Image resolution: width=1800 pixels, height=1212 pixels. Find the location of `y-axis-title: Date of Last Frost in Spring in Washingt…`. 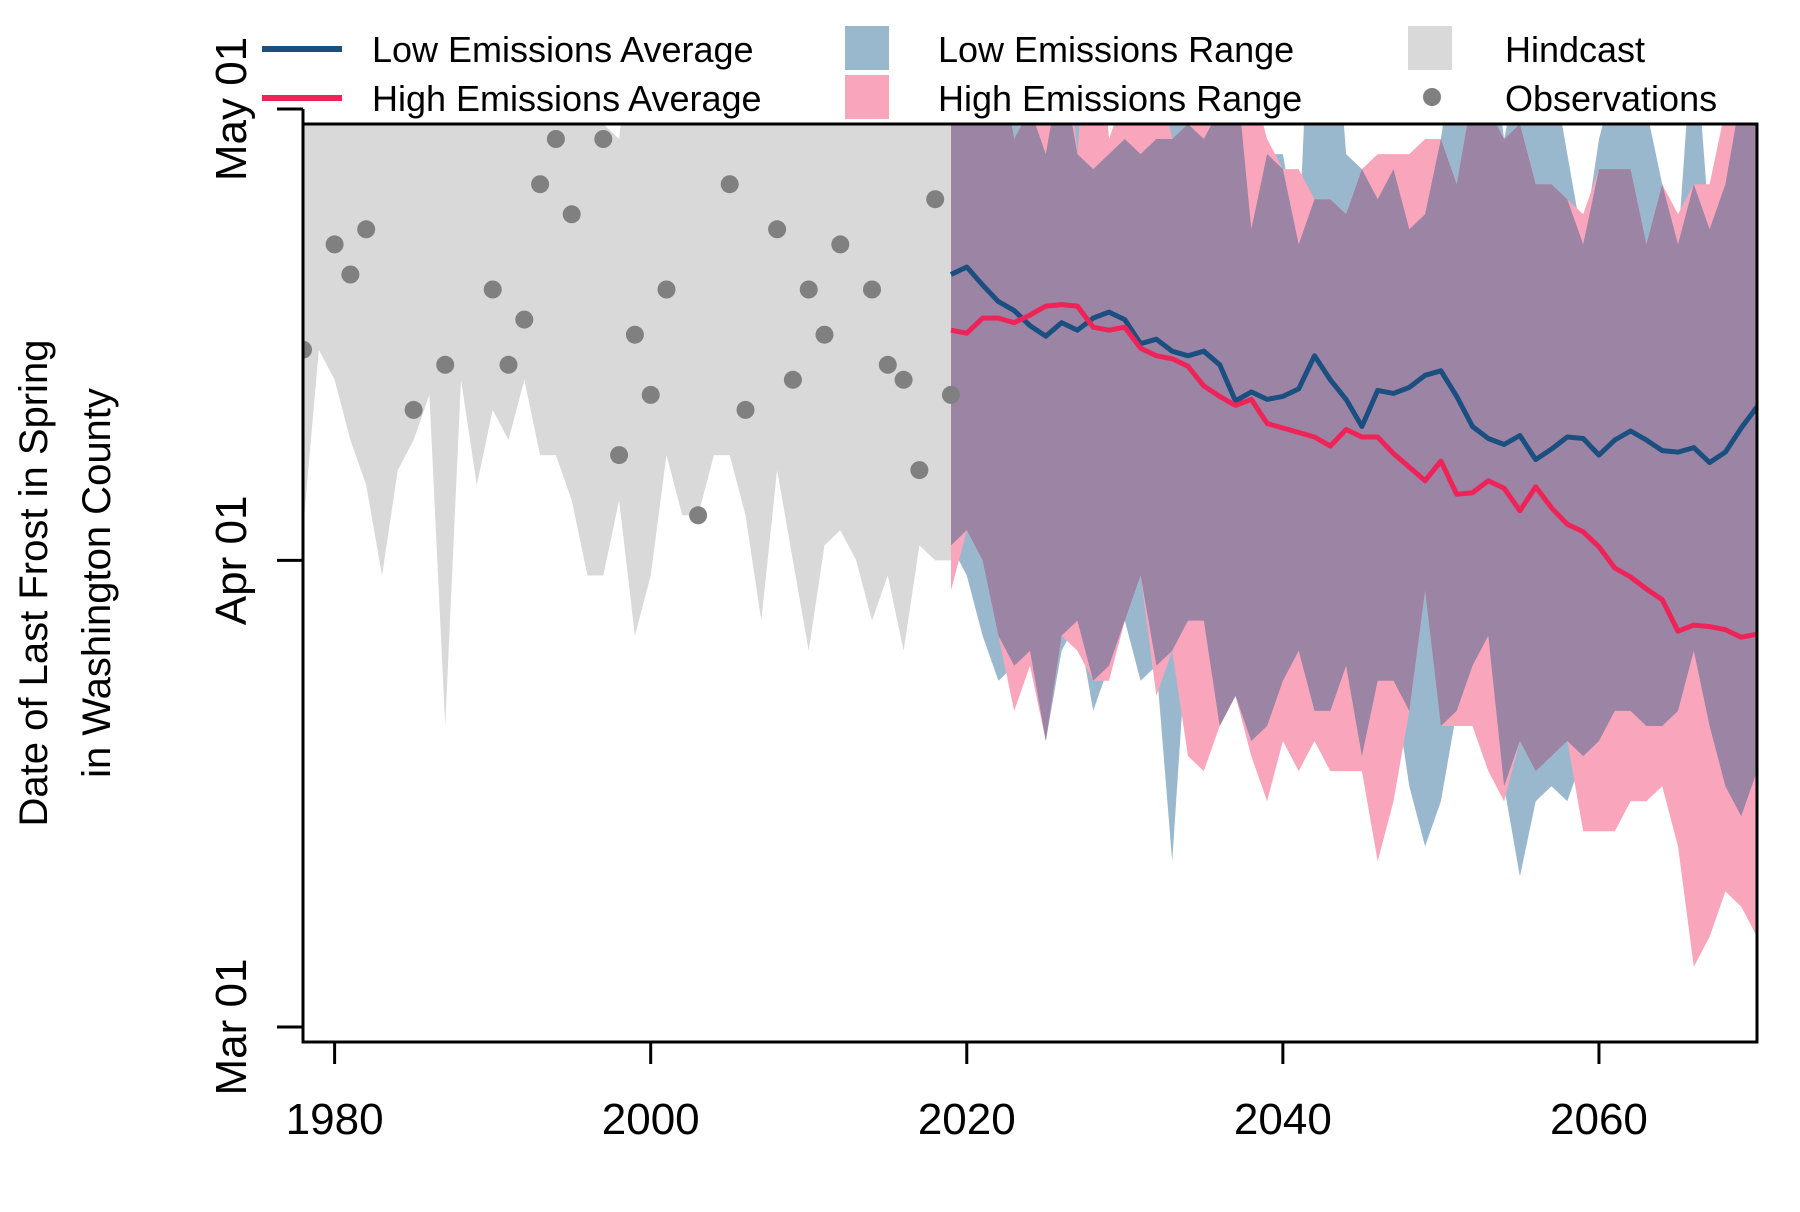

y-axis-title: Date of Last Frost in Spring in Washingt… is located at coordinates (65, 583).